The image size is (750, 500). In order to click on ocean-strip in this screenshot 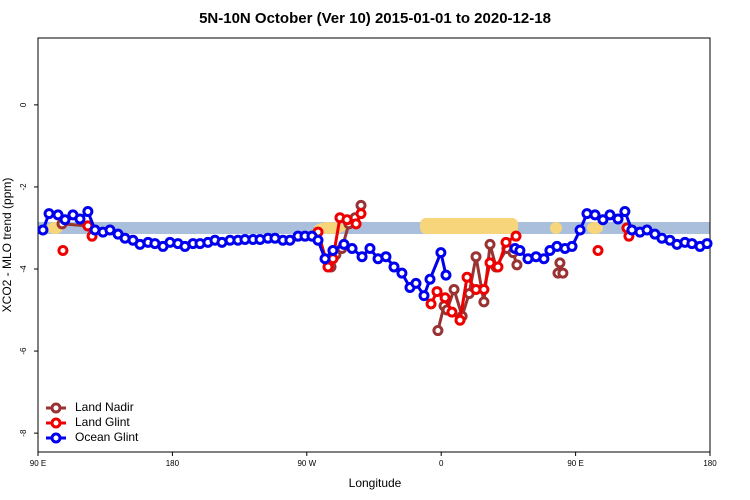, I will do `click(374, 228)`.